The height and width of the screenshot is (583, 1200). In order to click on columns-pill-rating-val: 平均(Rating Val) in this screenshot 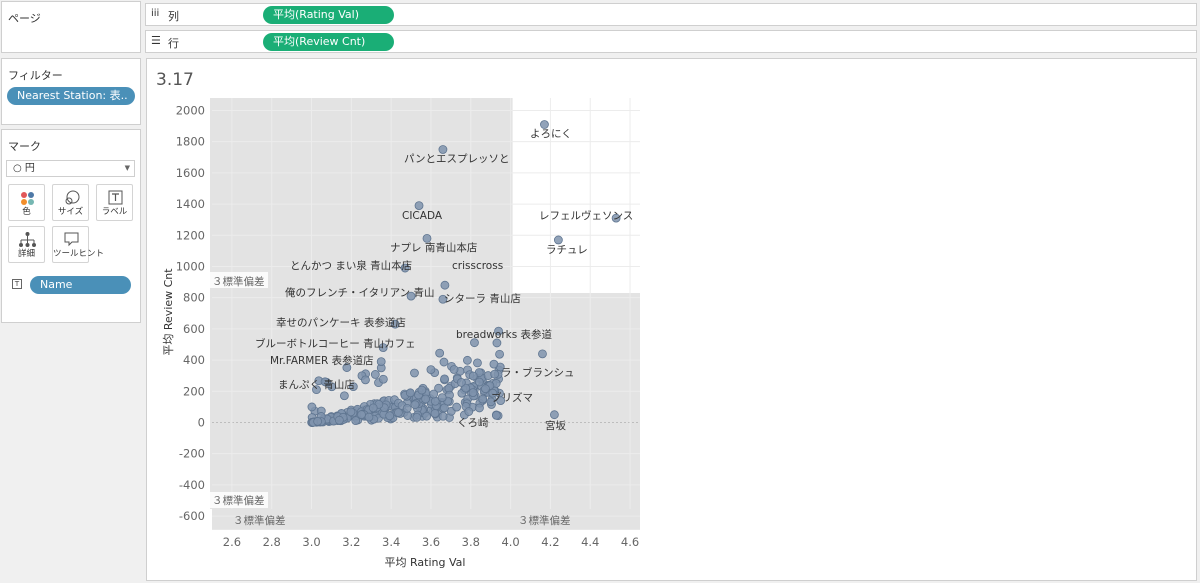, I will do `click(328, 15)`.